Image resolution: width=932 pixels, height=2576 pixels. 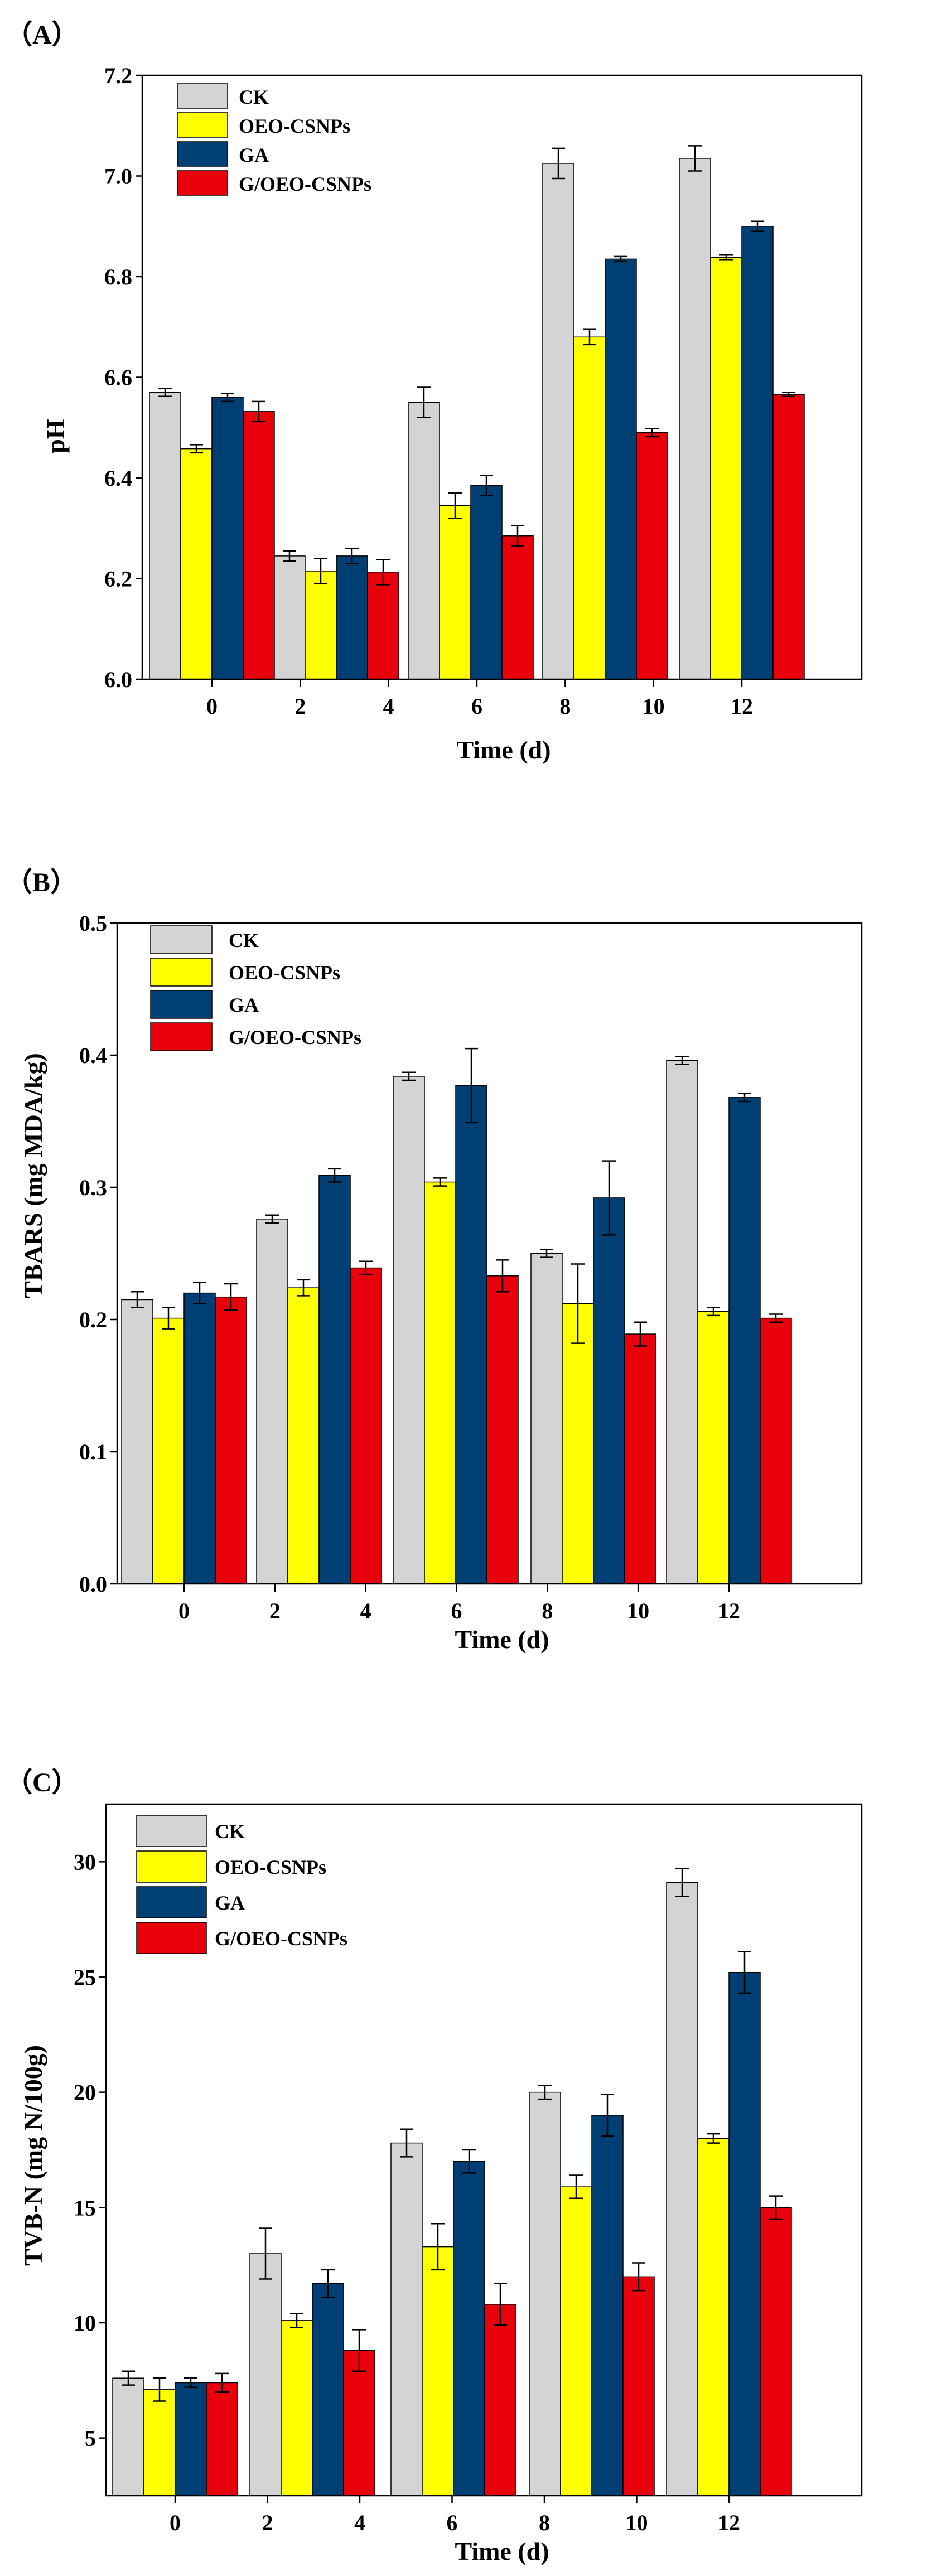 I want to click on x-axis-title: Time (d), so click(x=503, y=750).